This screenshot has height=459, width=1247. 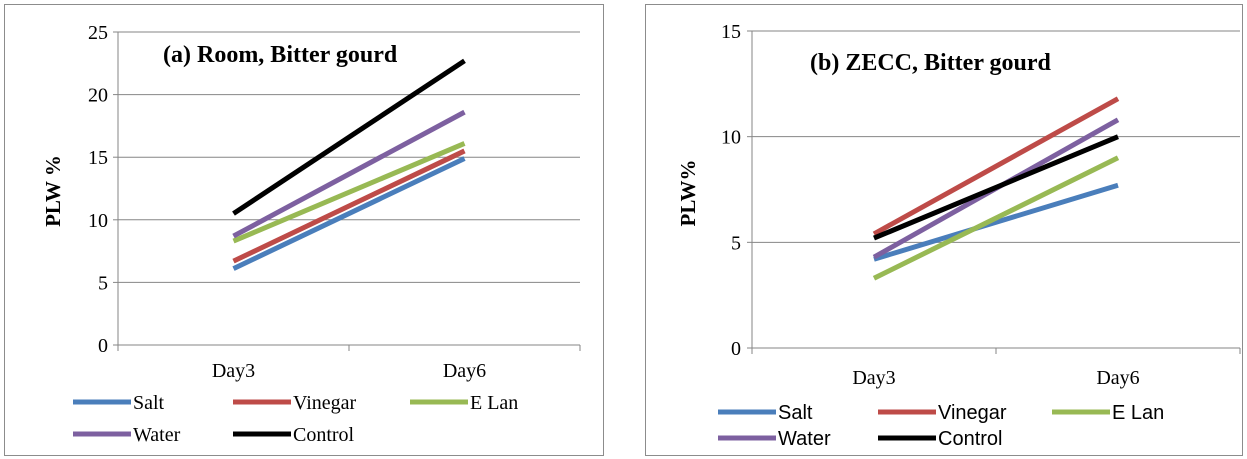 I want to click on y-axis-label: PLW %, so click(x=53, y=191).